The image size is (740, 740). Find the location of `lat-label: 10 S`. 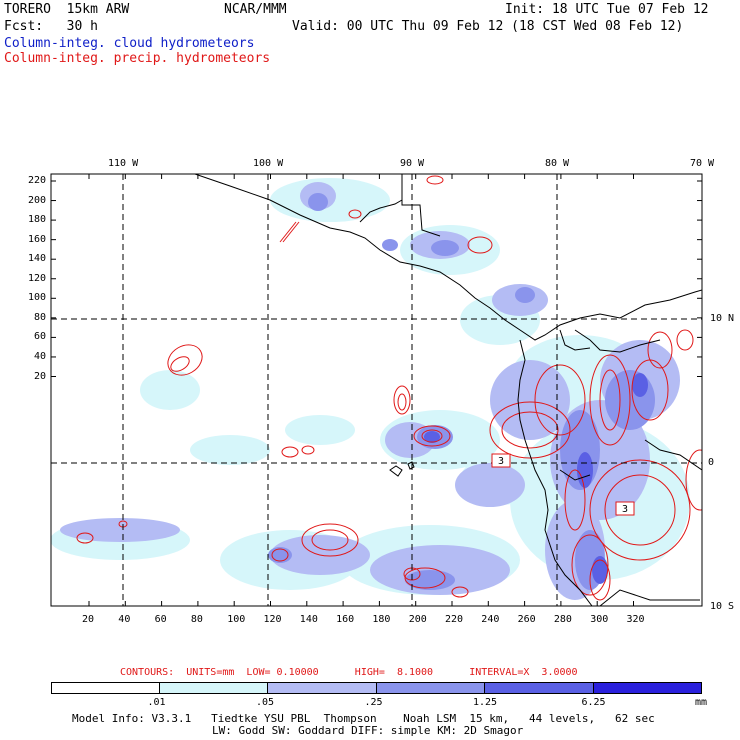

lat-label: 10 S is located at coordinates (722, 606).